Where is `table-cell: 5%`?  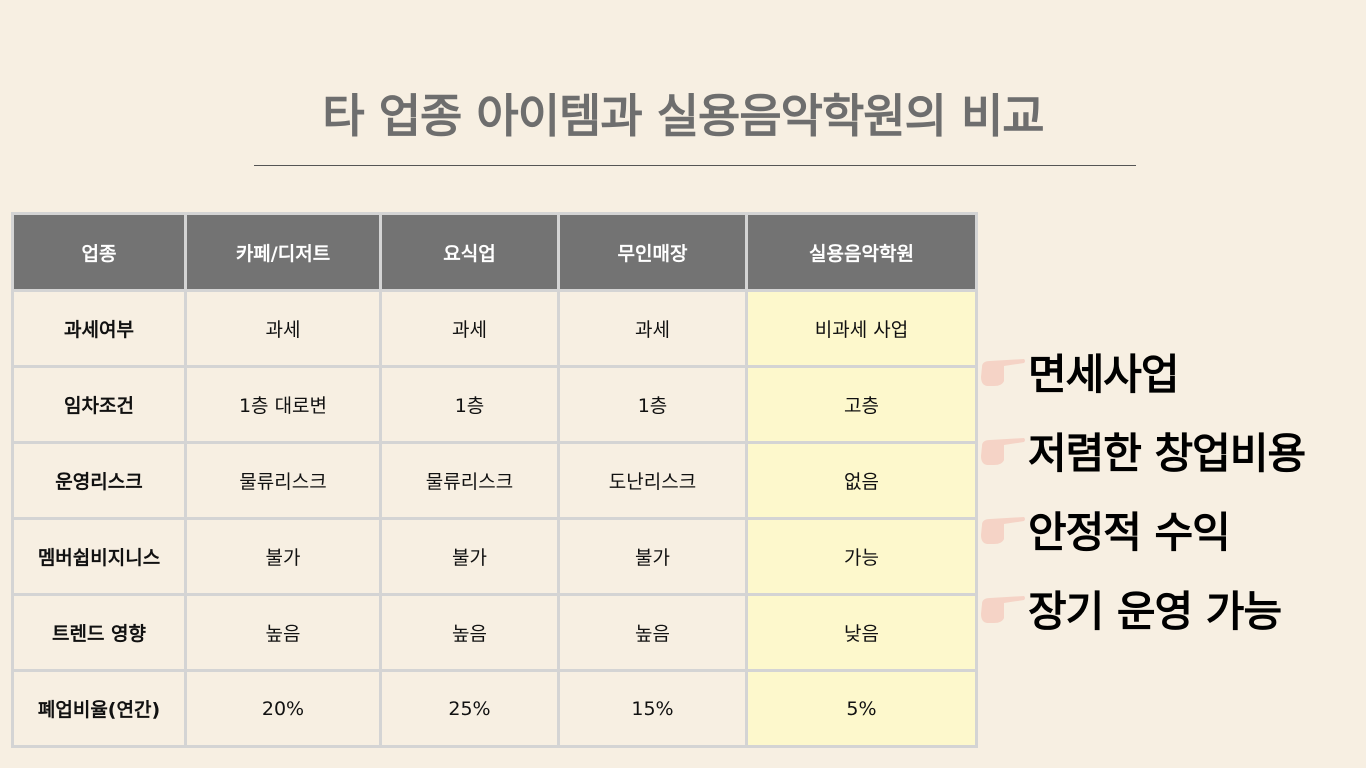
table-cell: 5% is located at coordinates (861, 708).